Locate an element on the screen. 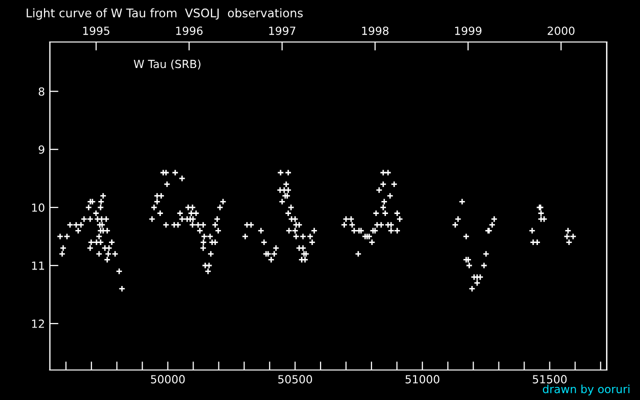  x-tick-label: 51000 is located at coordinates (423, 379).